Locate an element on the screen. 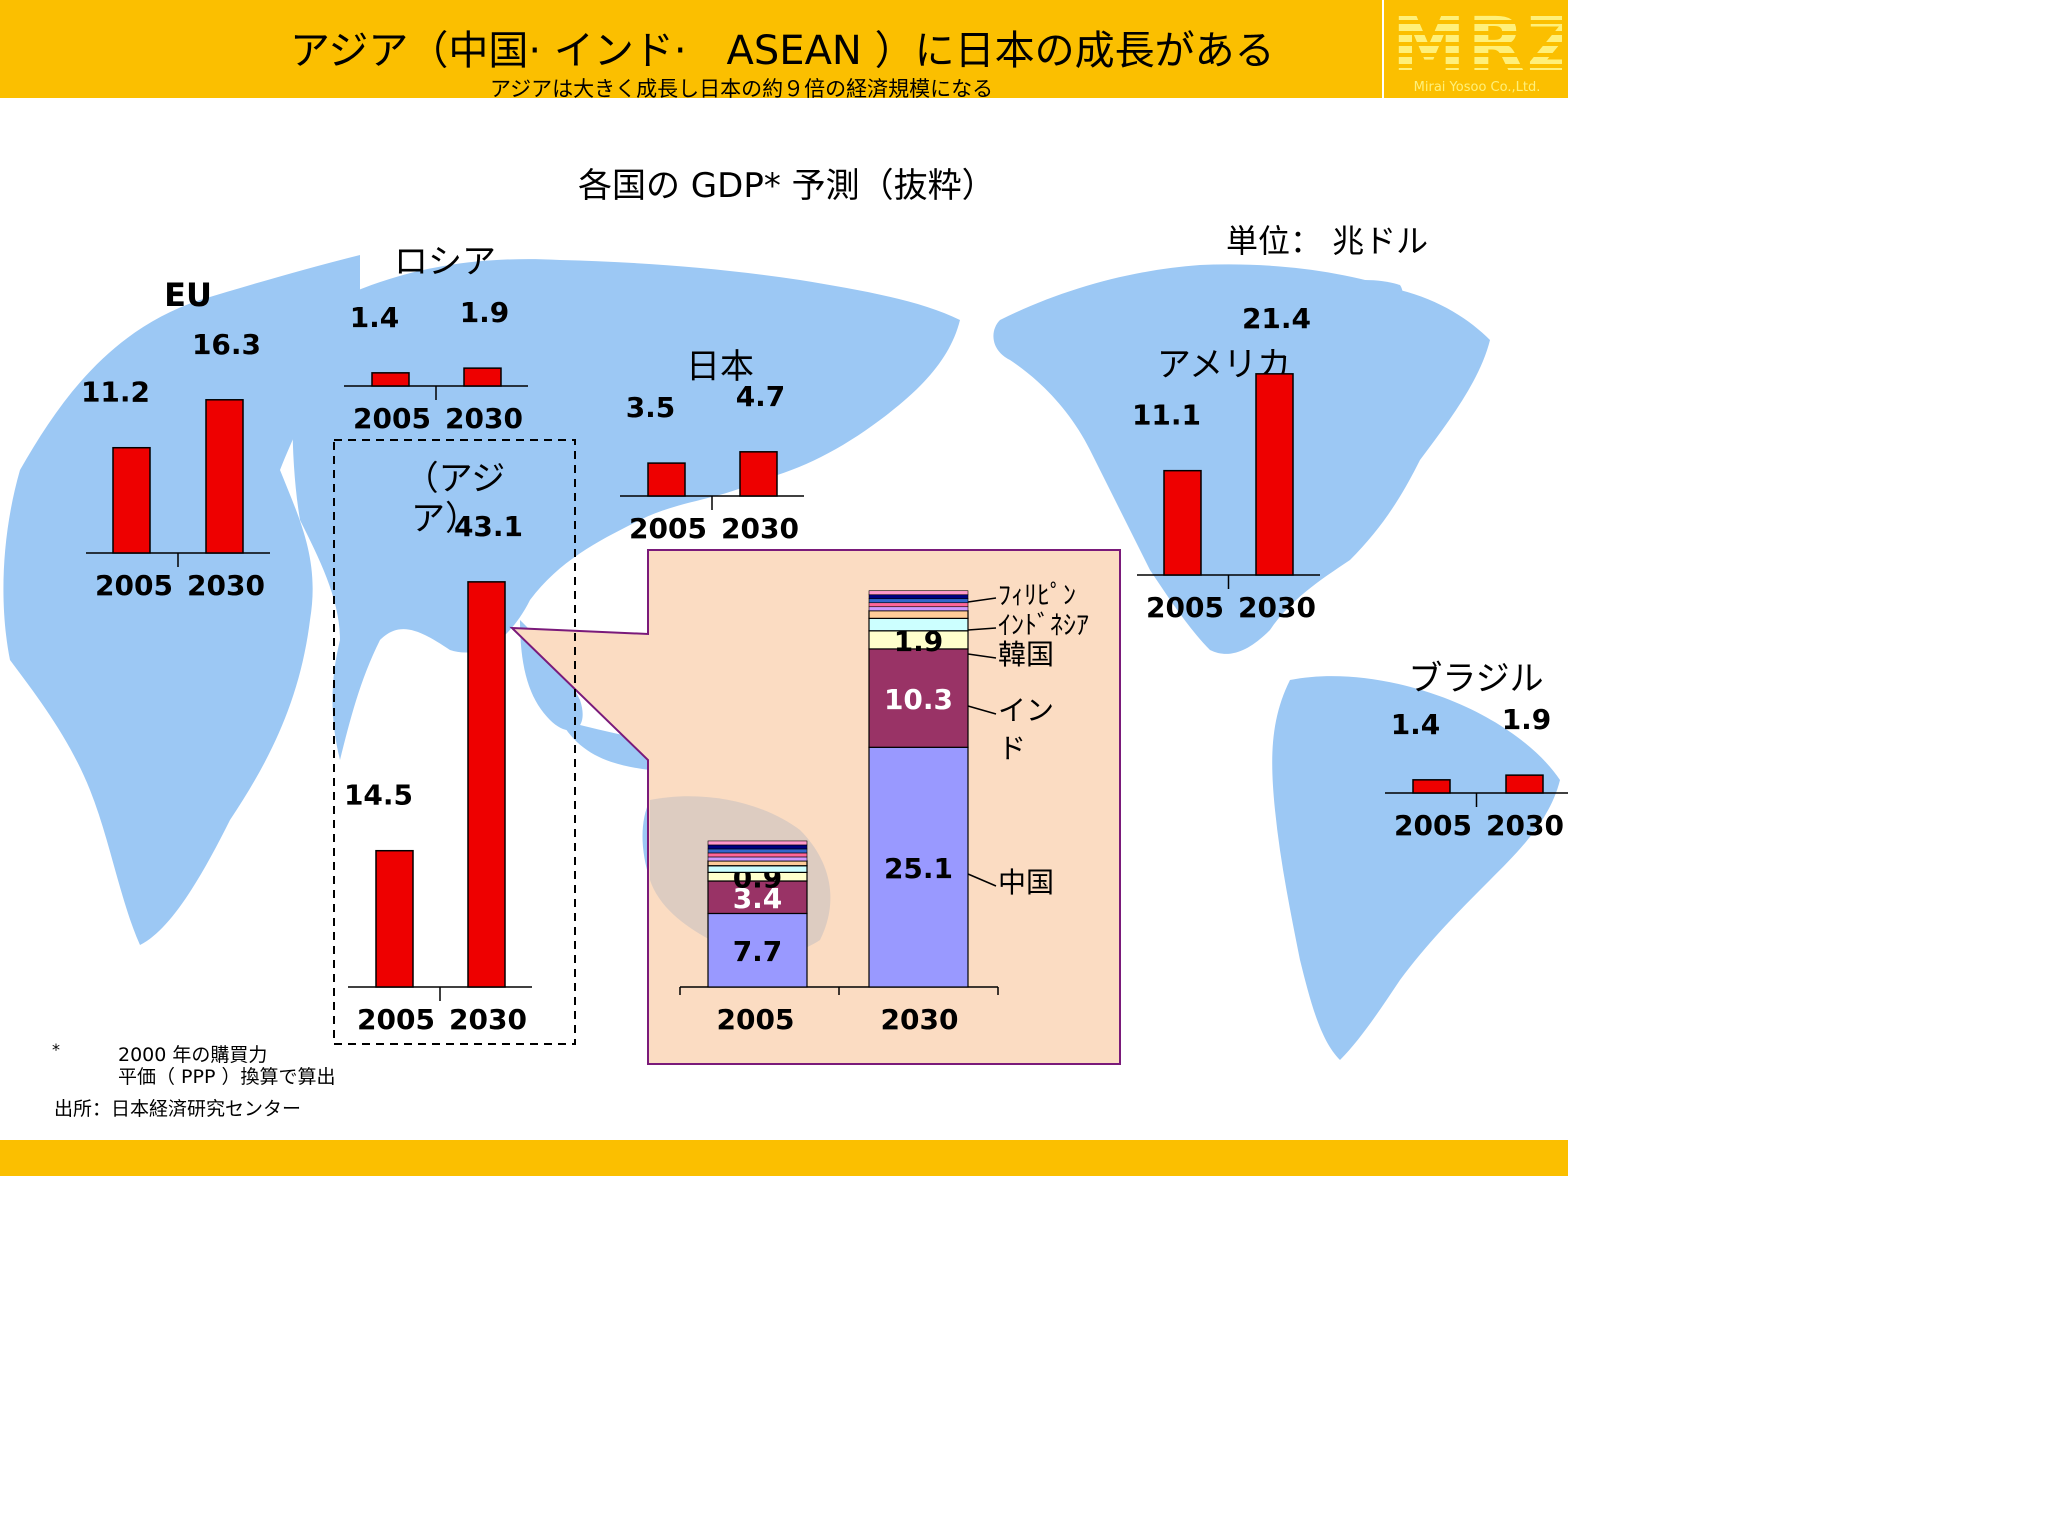 The height and width of the screenshot is (1536, 2048). asia-dashed-frame is located at coordinates (454, 742).